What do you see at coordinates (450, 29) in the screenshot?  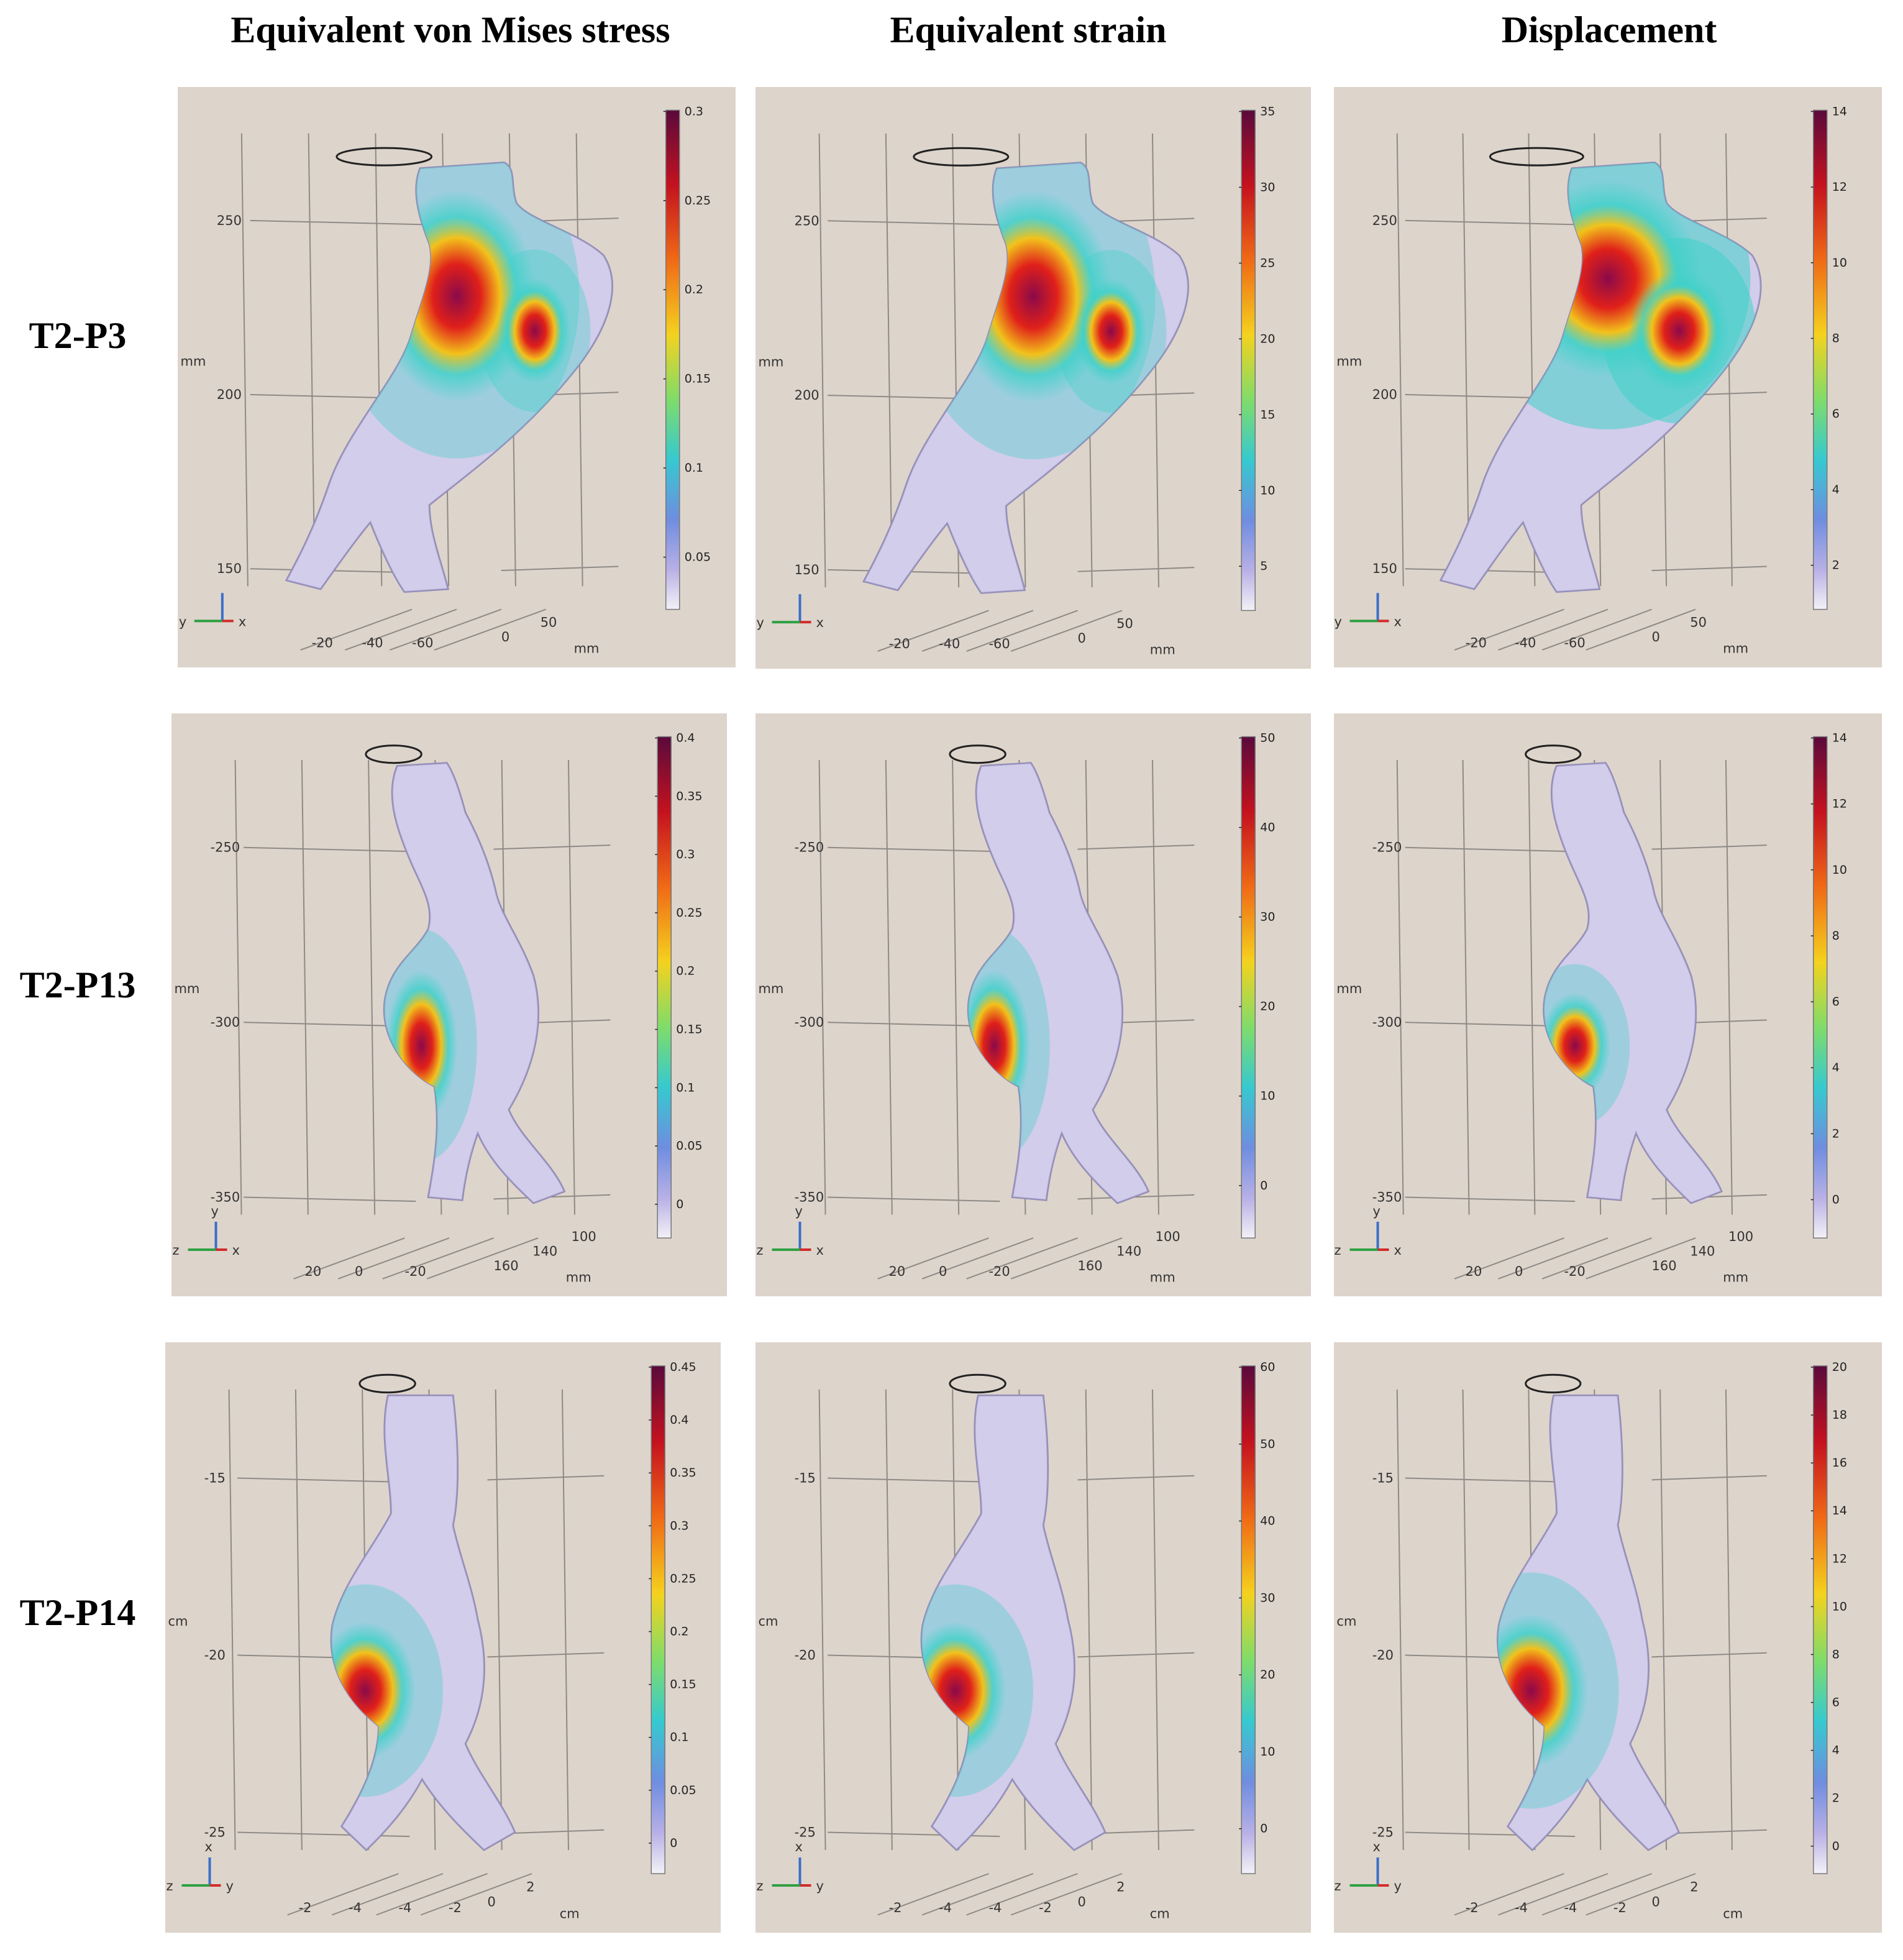 I see `column-title-stress: Equivalent von Mises stress` at bounding box center [450, 29].